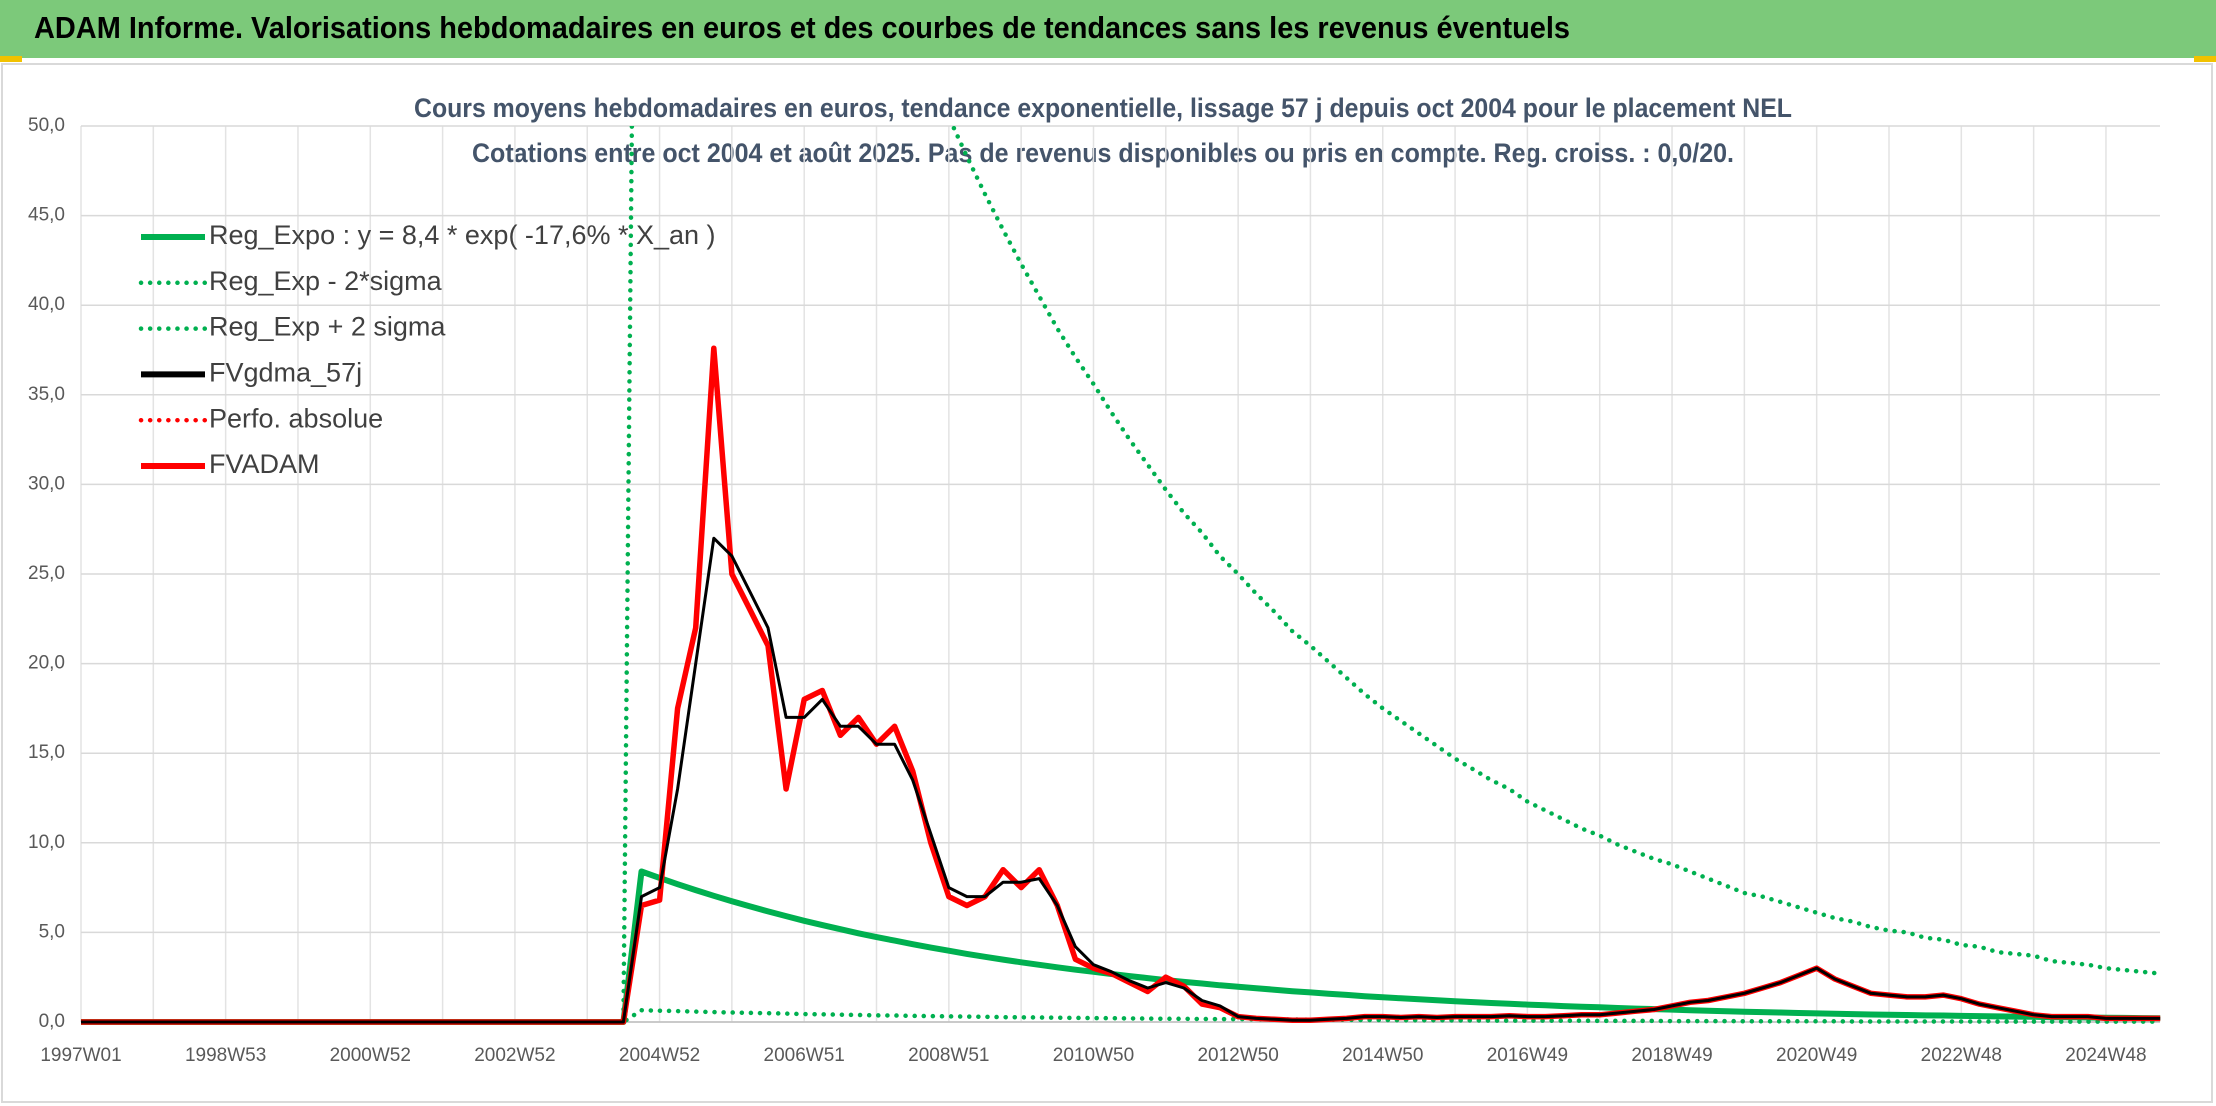  What do you see at coordinates (225, 1055) in the screenshot?
I see `x-tick-label: 1998W53` at bounding box center [225, 1055].